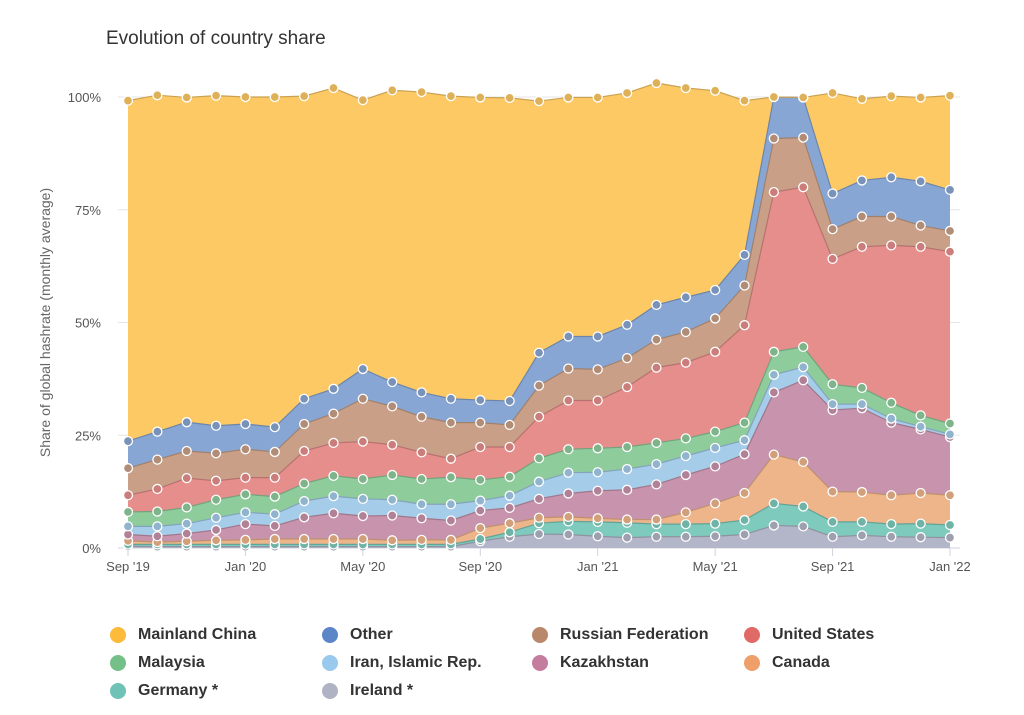 The image size is (1024, 715). I want to click on legend-item: Ireland *, so click(367, 691).